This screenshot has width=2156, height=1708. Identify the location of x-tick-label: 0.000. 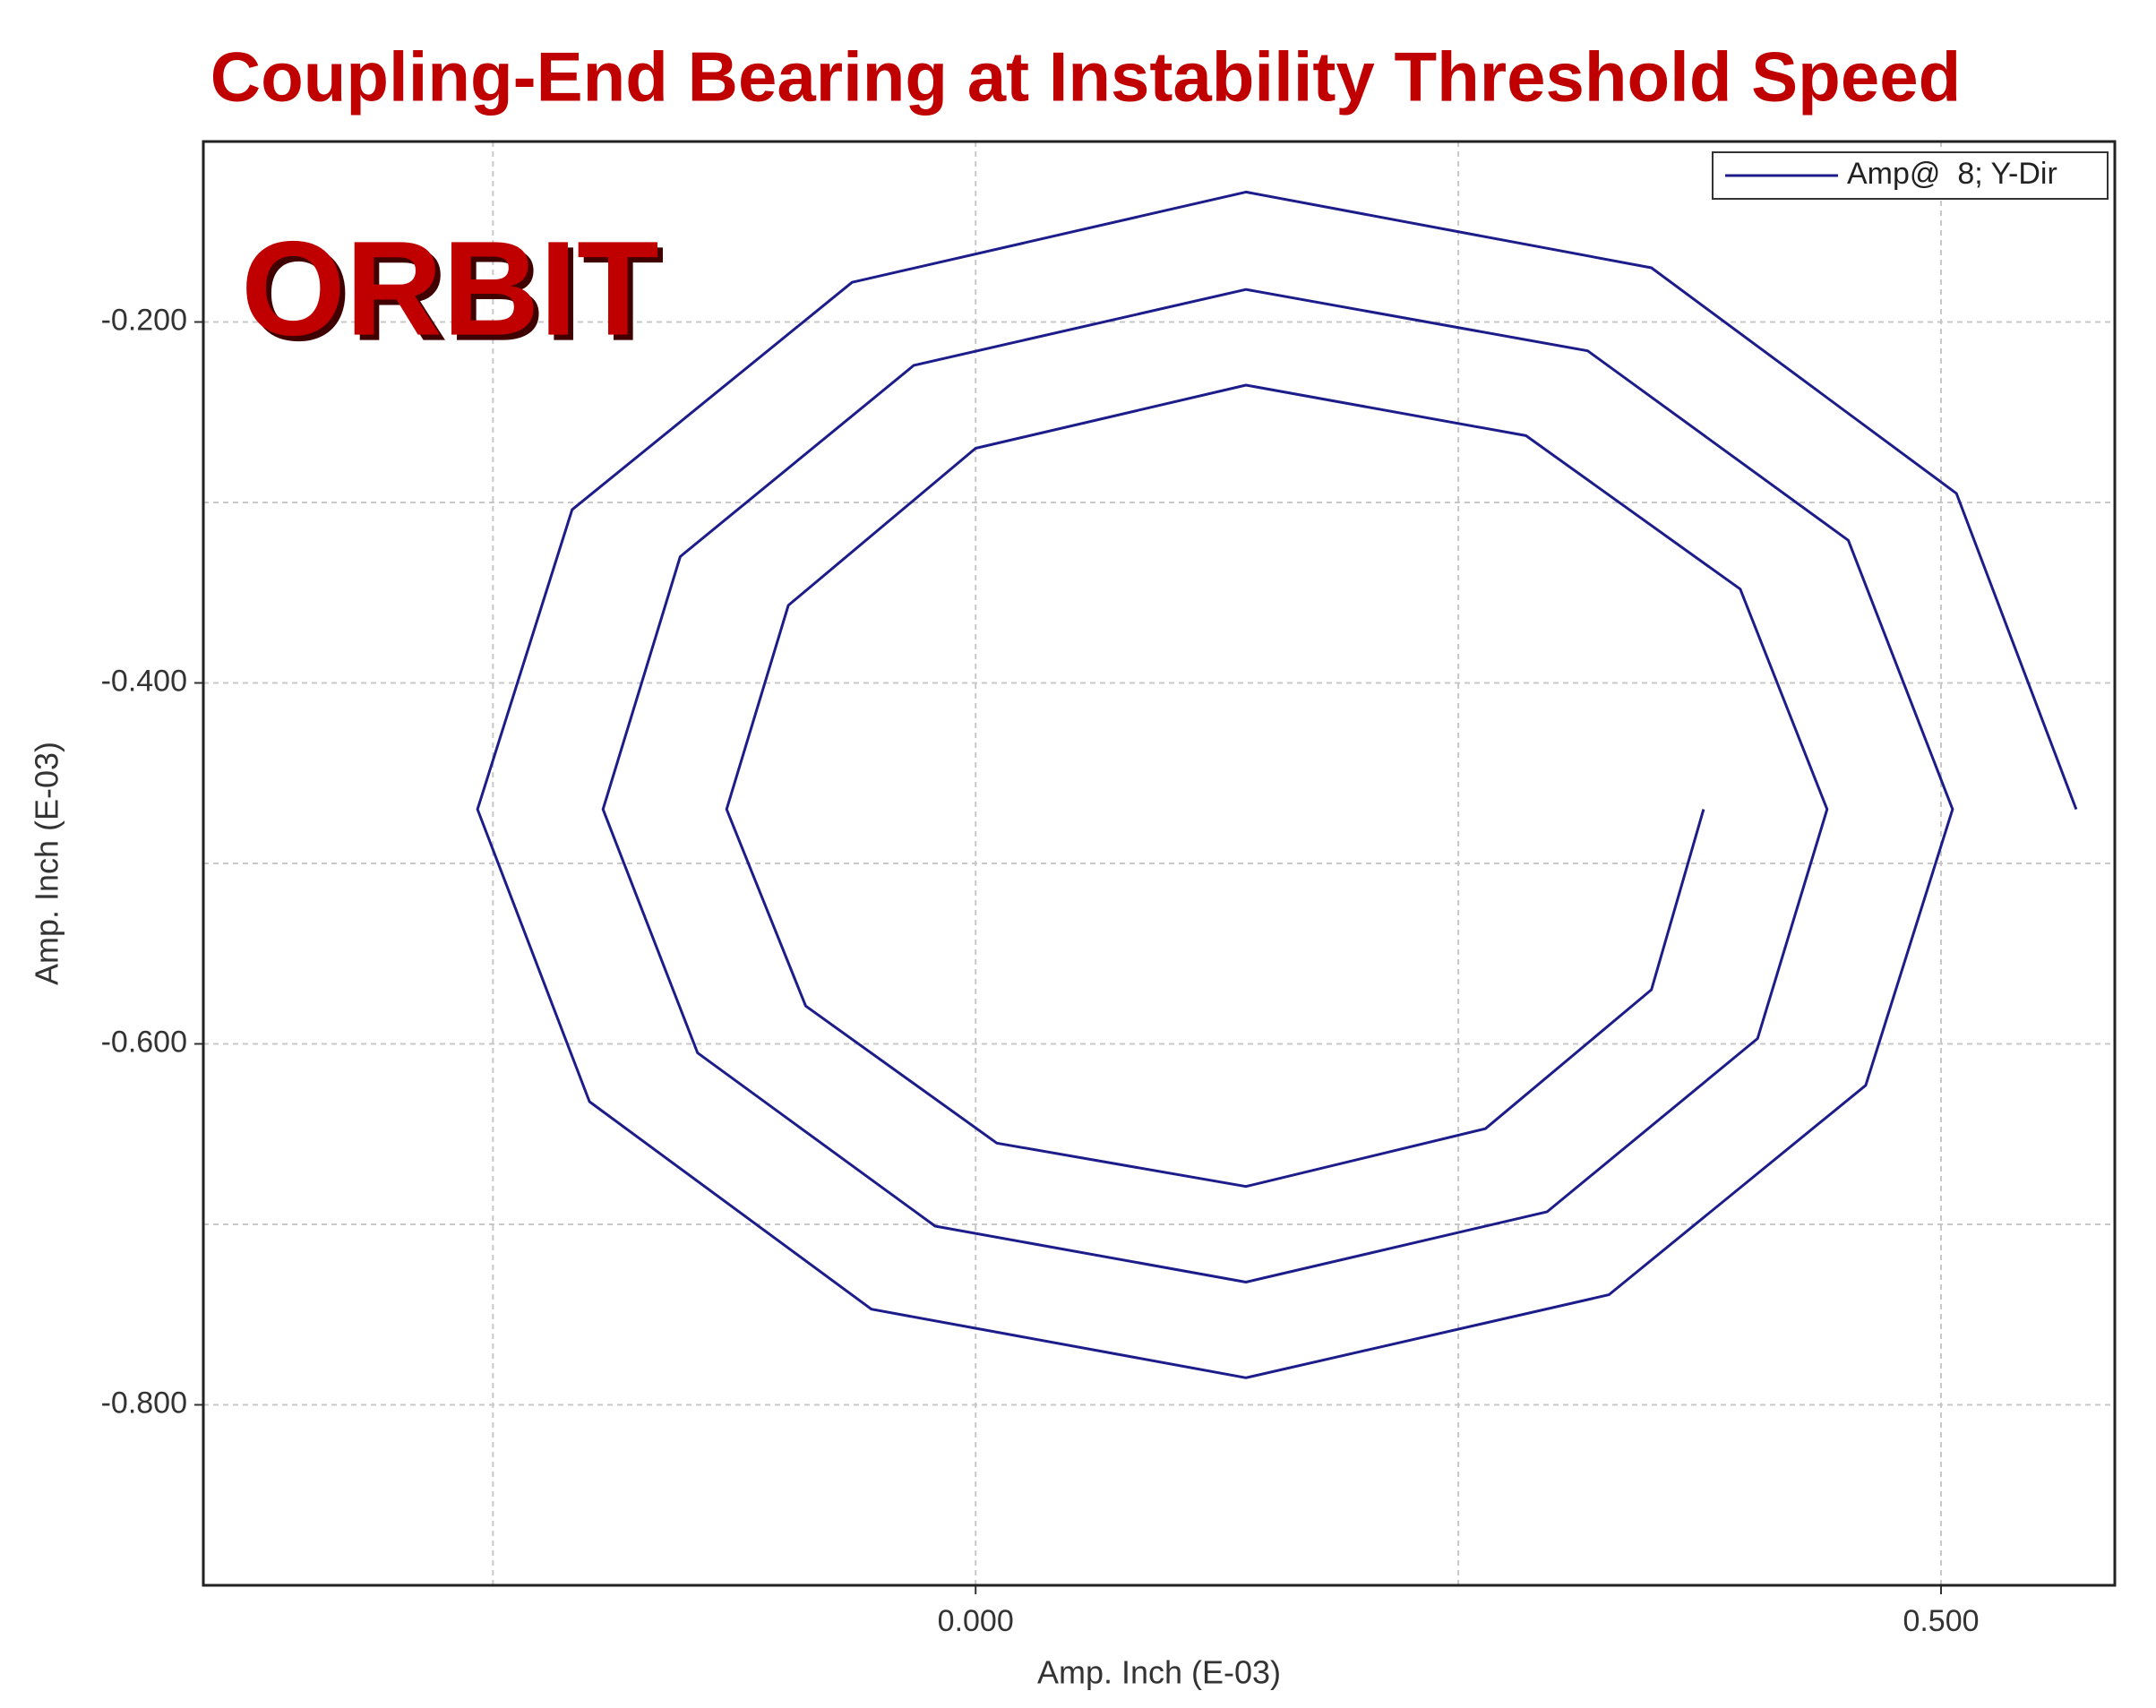
(976, 1621).